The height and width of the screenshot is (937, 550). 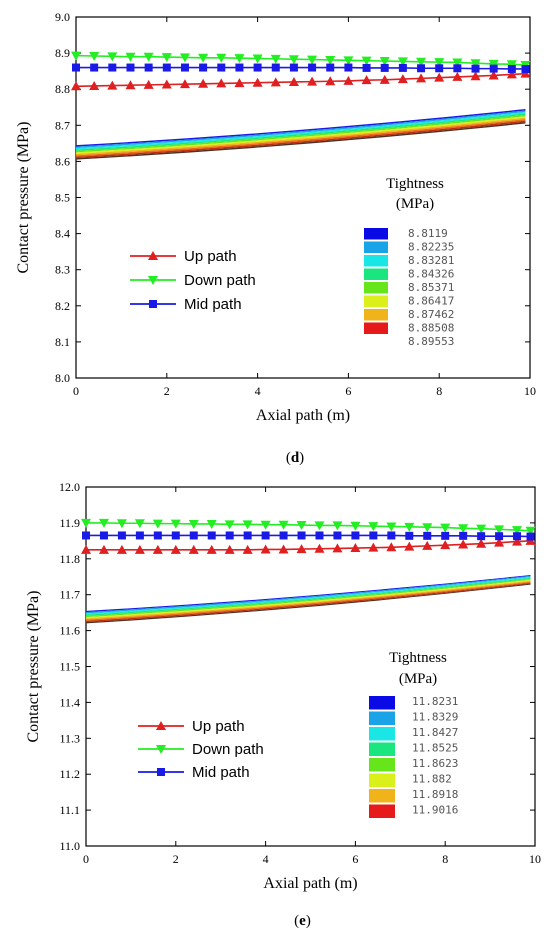 What do you see at coordinates (86, 859) in the screenshot?
I see `x-tick-label: 0` at bounding box center [86, 859].